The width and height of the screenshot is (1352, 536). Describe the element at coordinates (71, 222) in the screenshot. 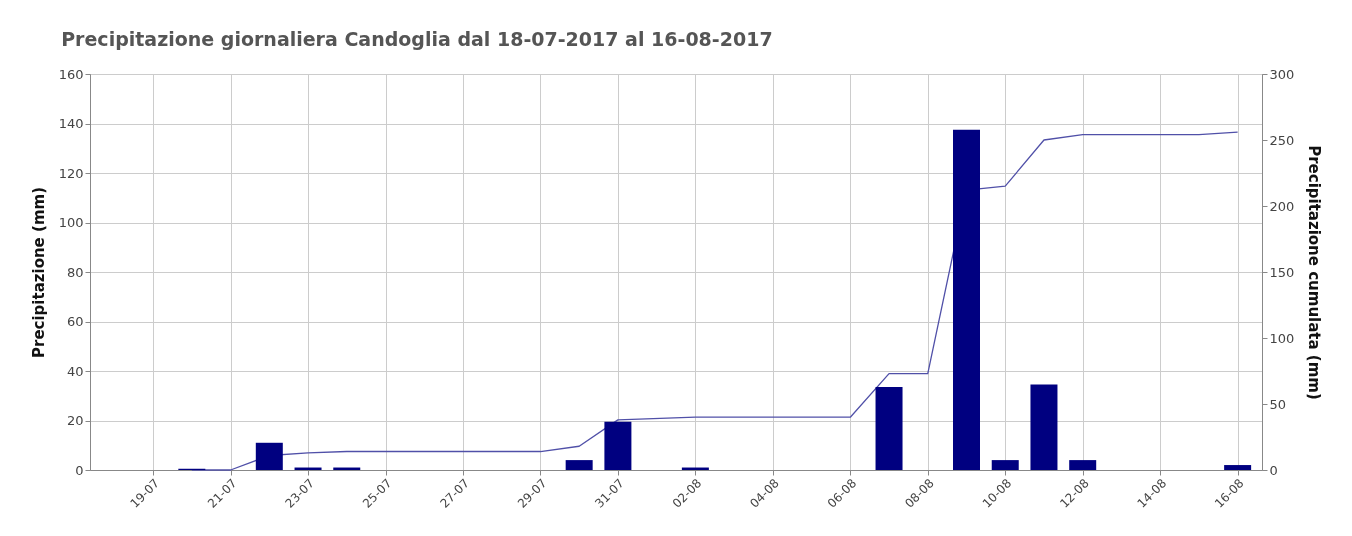

I see `y-tick-label: 100` at that location.